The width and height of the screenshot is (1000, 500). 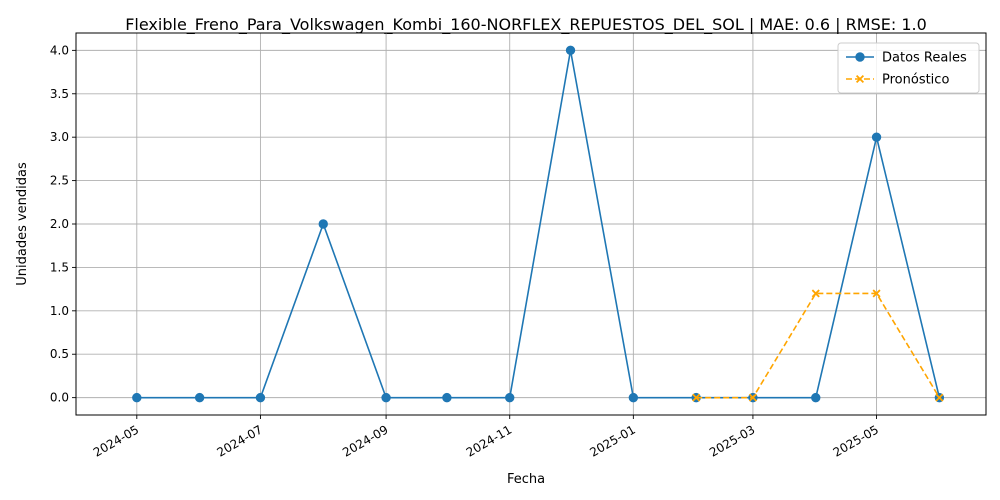 I want to click on y-axis-label: Unidades vendidas, so click(x=22, y=224).